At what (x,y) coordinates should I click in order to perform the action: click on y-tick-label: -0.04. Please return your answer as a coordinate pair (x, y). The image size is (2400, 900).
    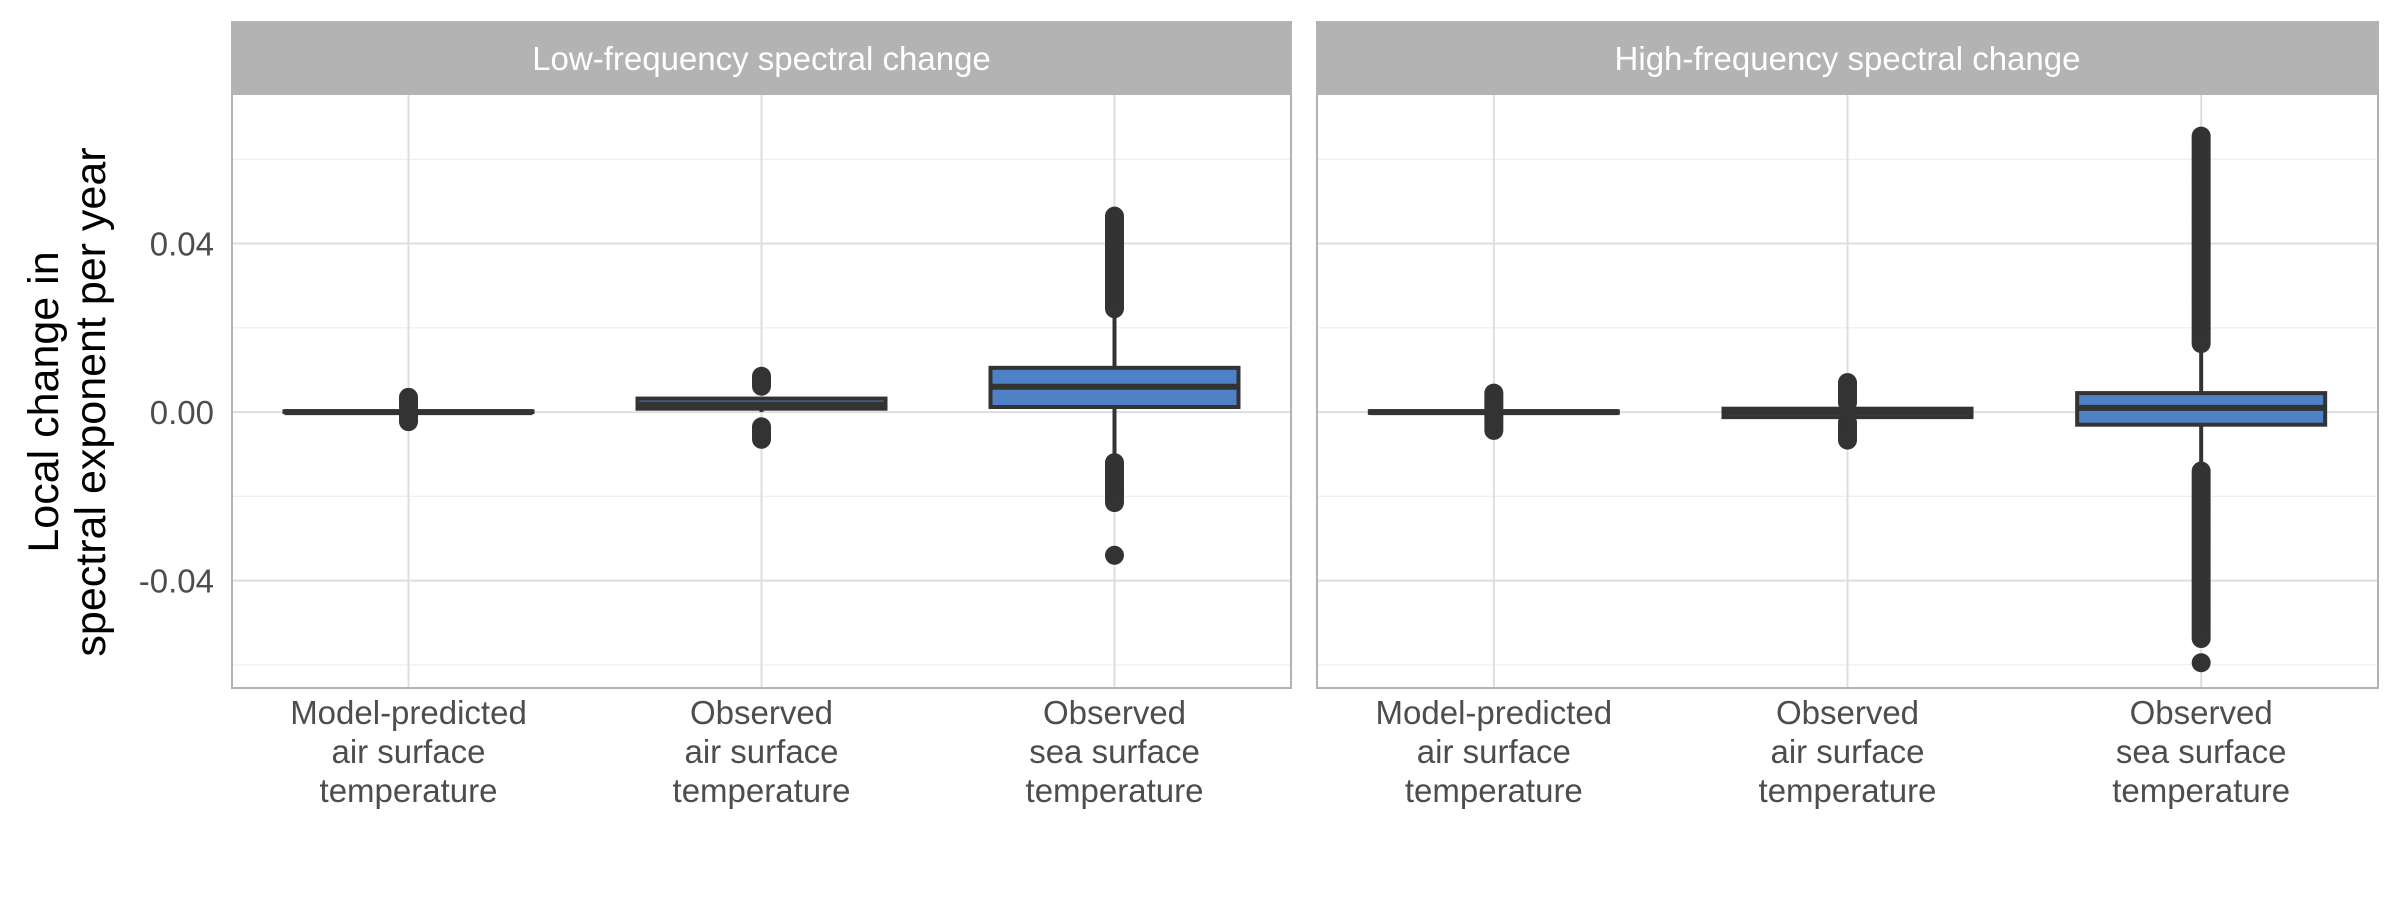
    Looking at the image, I should click on (176, 581).